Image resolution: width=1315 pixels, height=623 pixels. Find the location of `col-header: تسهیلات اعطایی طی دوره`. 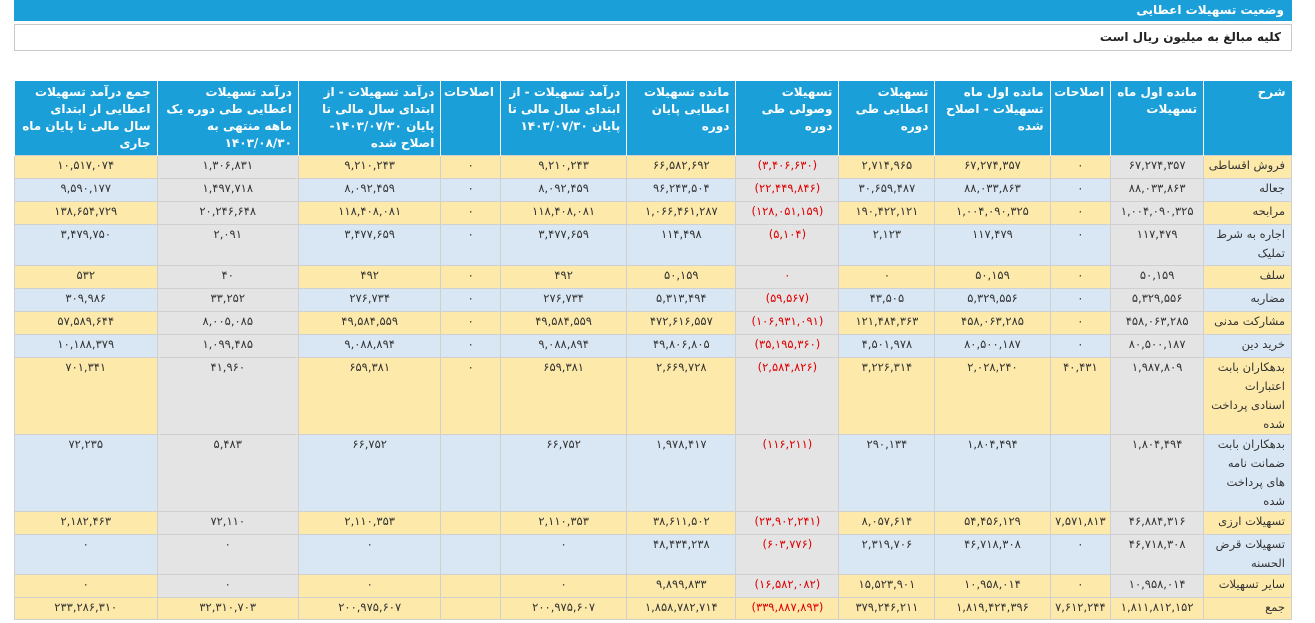

col-header: تسهیلات اعطایی طی دوره is located at coordinates (886, 118).